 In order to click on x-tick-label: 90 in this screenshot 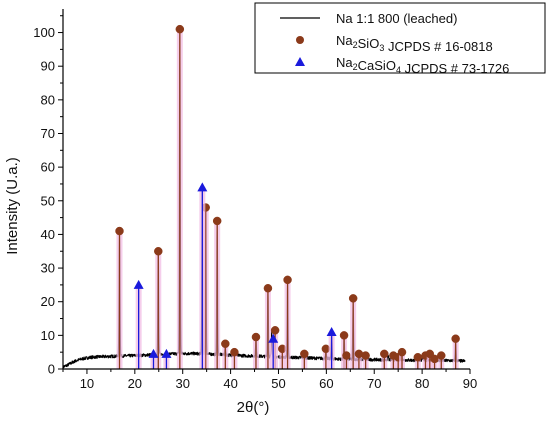, I will do `click(470, 383)`.